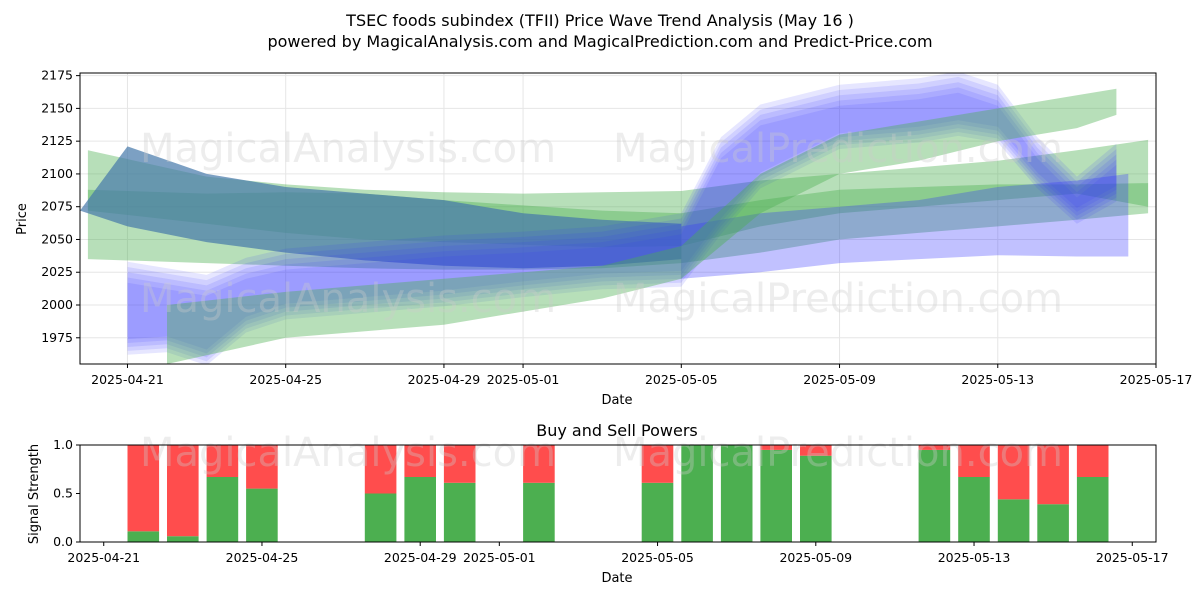 This screenshot has height=600, width=1200. Describe the element at coordinates (103, 557) in the screenshot. I see `signal-x-tick-label: 2025-04-21` at that location.